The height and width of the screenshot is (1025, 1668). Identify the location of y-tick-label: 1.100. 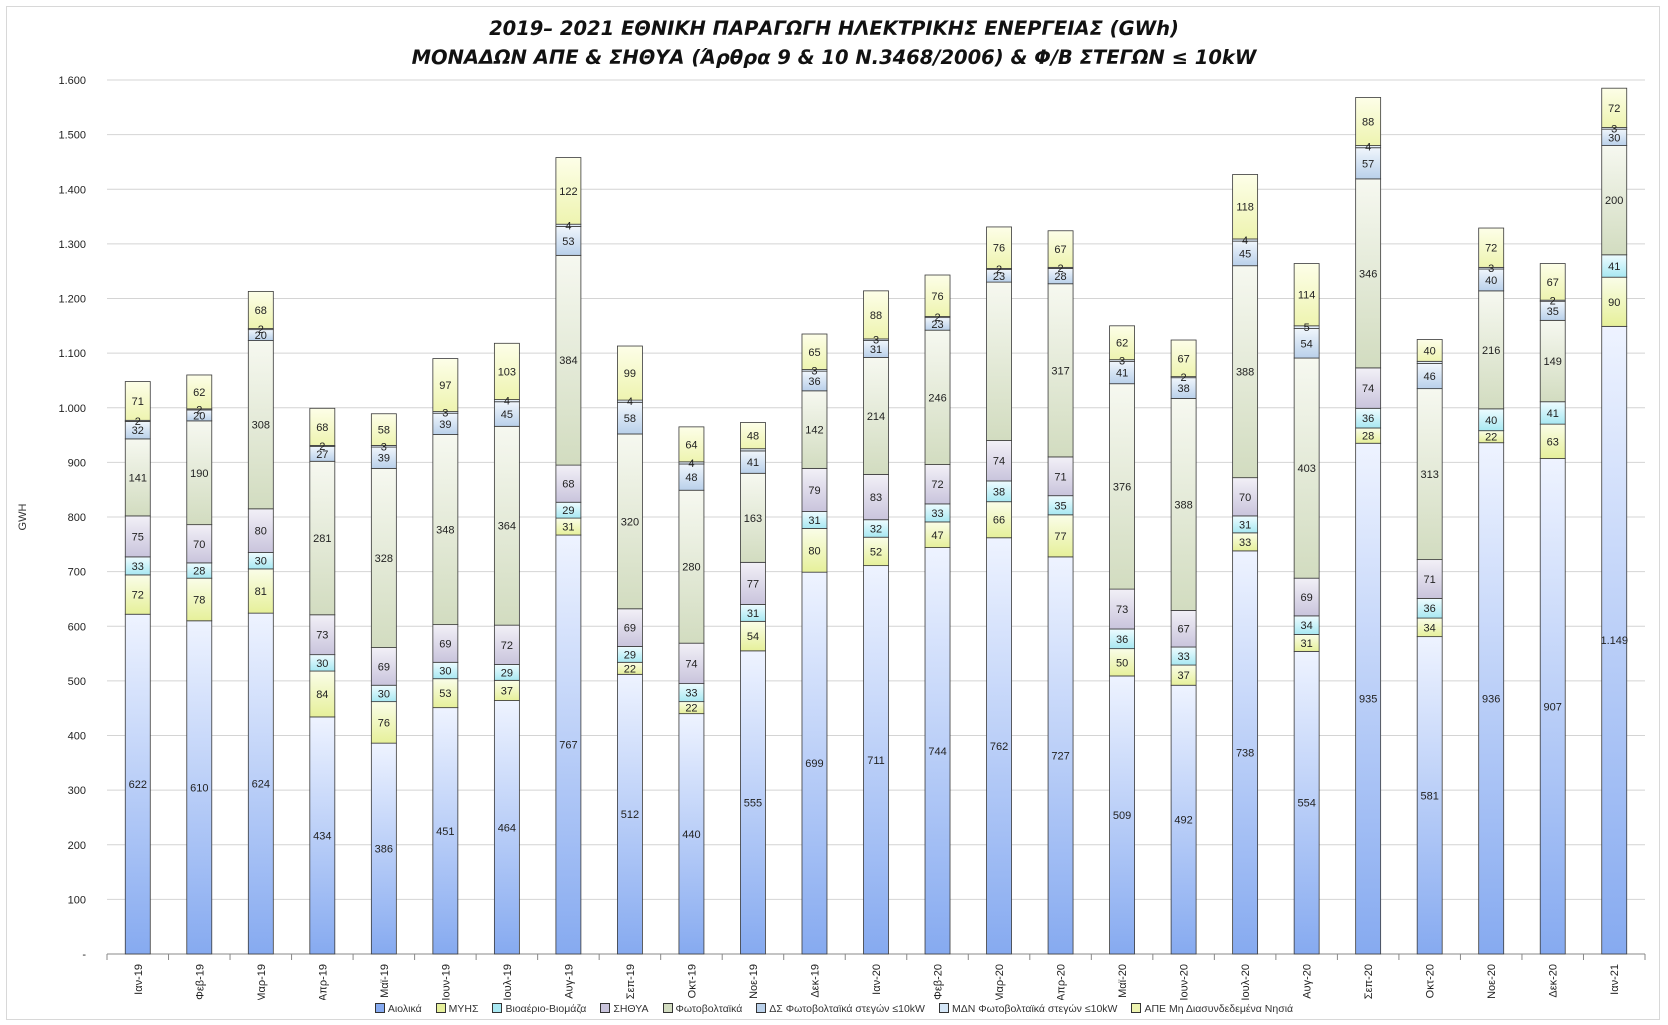
(72, 354).